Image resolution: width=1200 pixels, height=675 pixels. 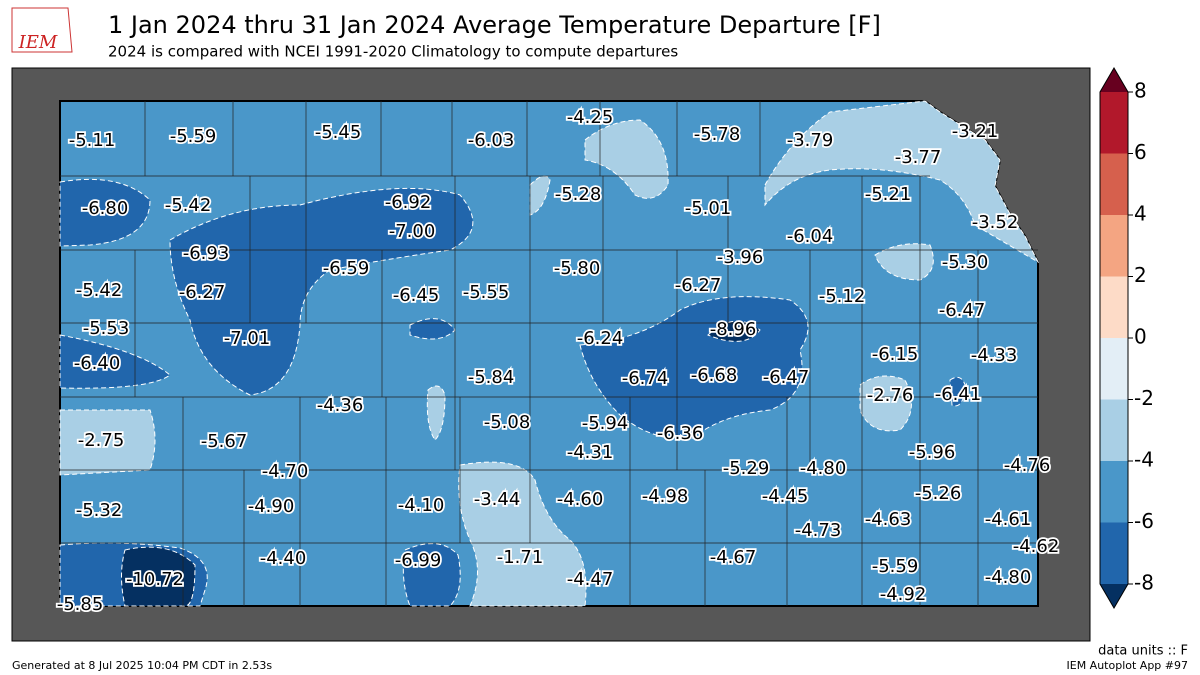 What do you see at coordinates (665, 496) in the screenshot?
I see `station-value: -4.98` at bounding box center [665, 496].